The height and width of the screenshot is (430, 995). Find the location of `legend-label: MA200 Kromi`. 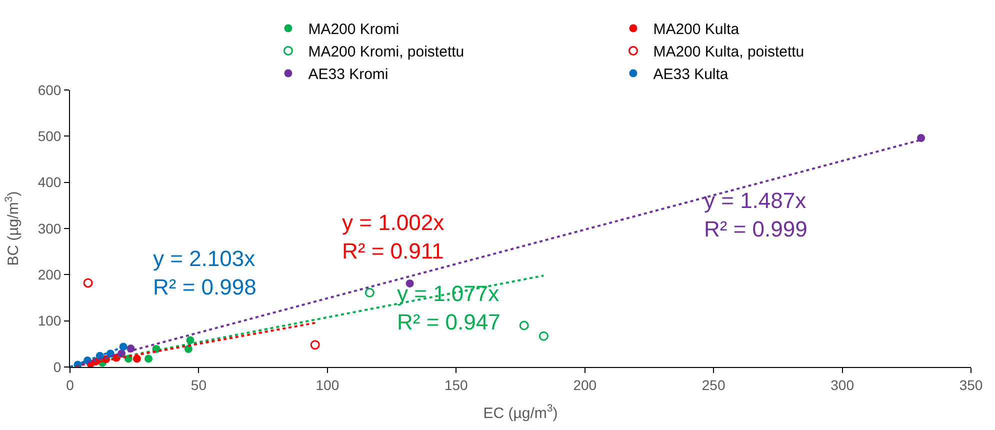

legend-label: MA200 Kromi is located at coordinates (354, 29).